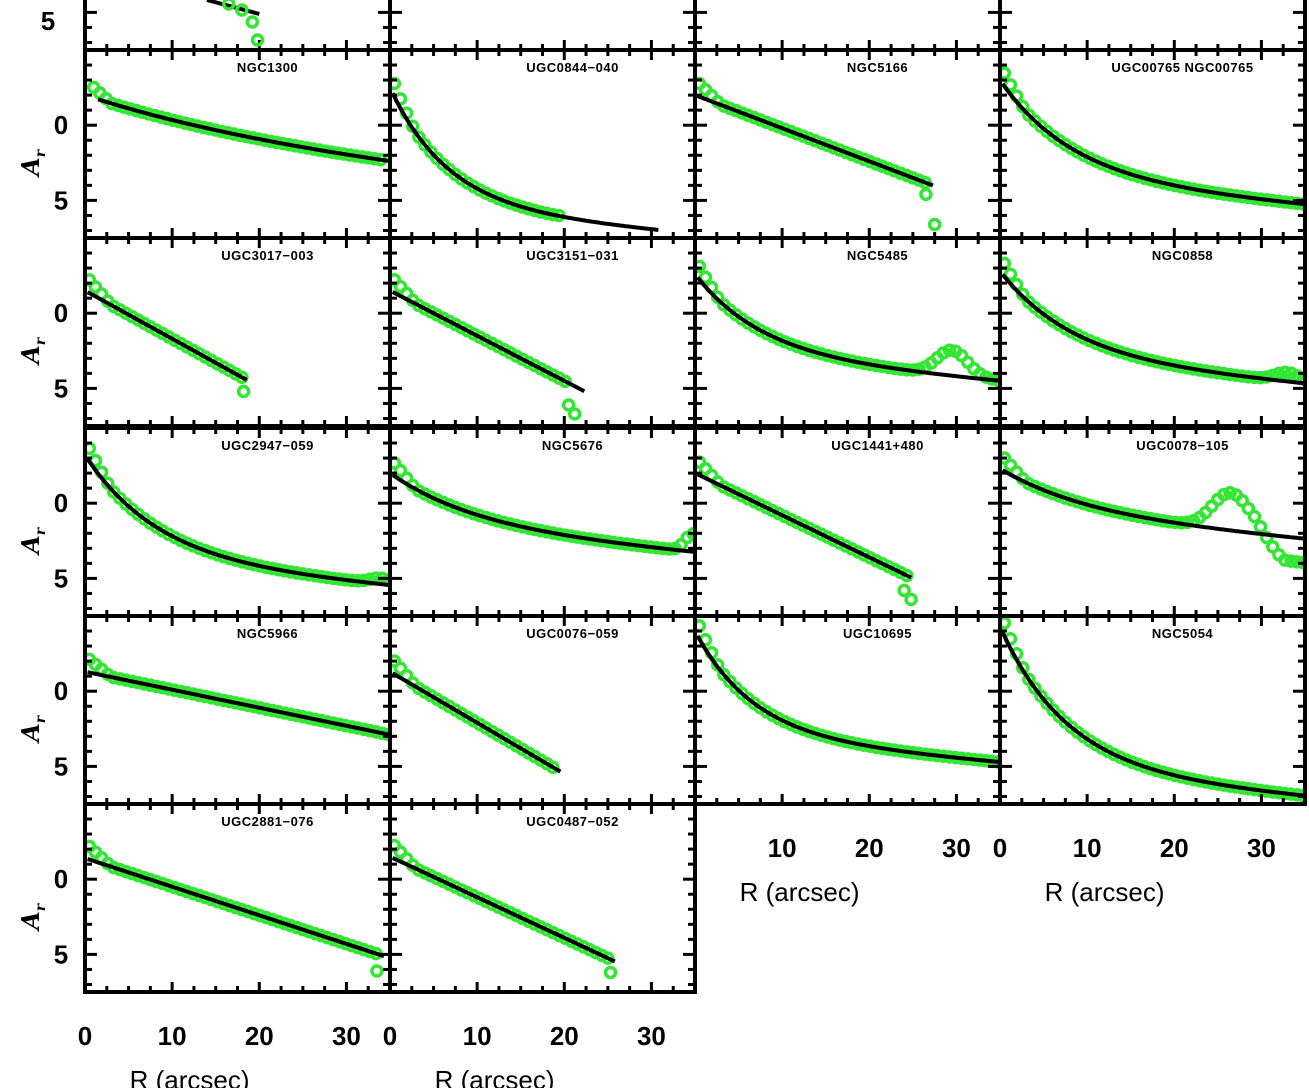 The width and height of the screenshot is (1309, 1088). I want to click on panel-8: UGC2947−059 0 5Ar, so click(204, 522).